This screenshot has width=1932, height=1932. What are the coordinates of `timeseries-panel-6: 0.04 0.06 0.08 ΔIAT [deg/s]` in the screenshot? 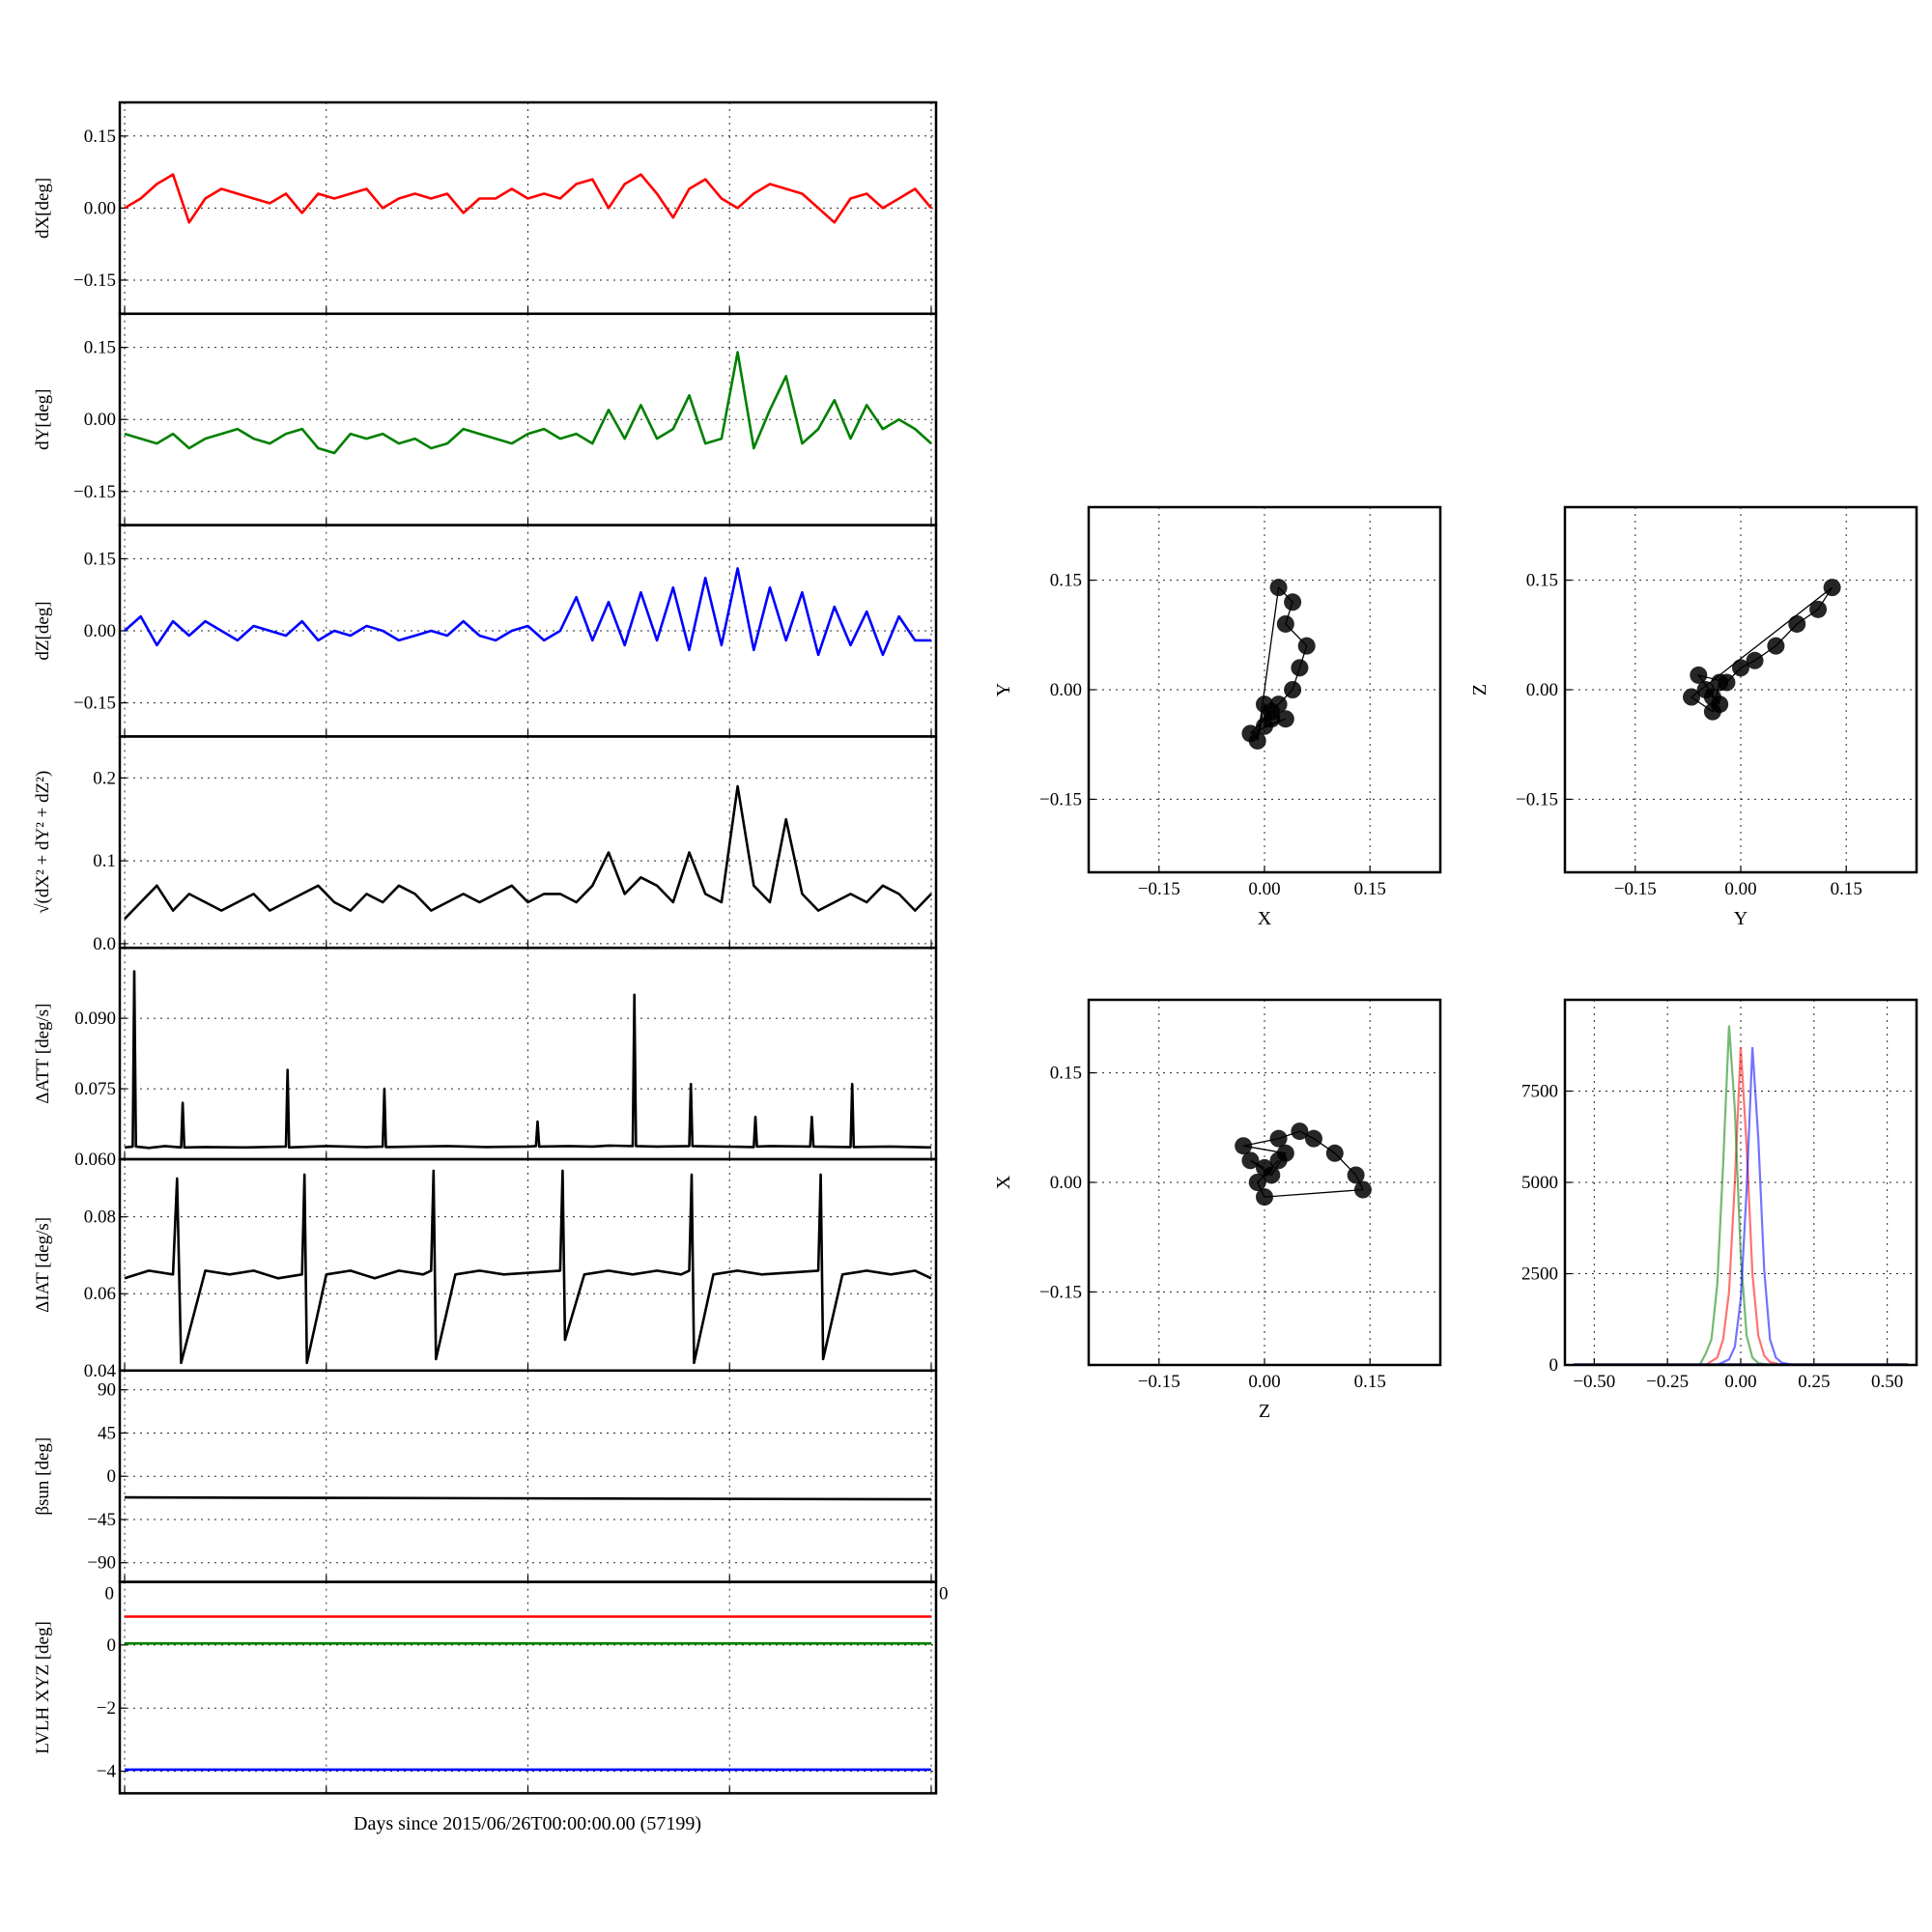 It's located at (485, 1269).